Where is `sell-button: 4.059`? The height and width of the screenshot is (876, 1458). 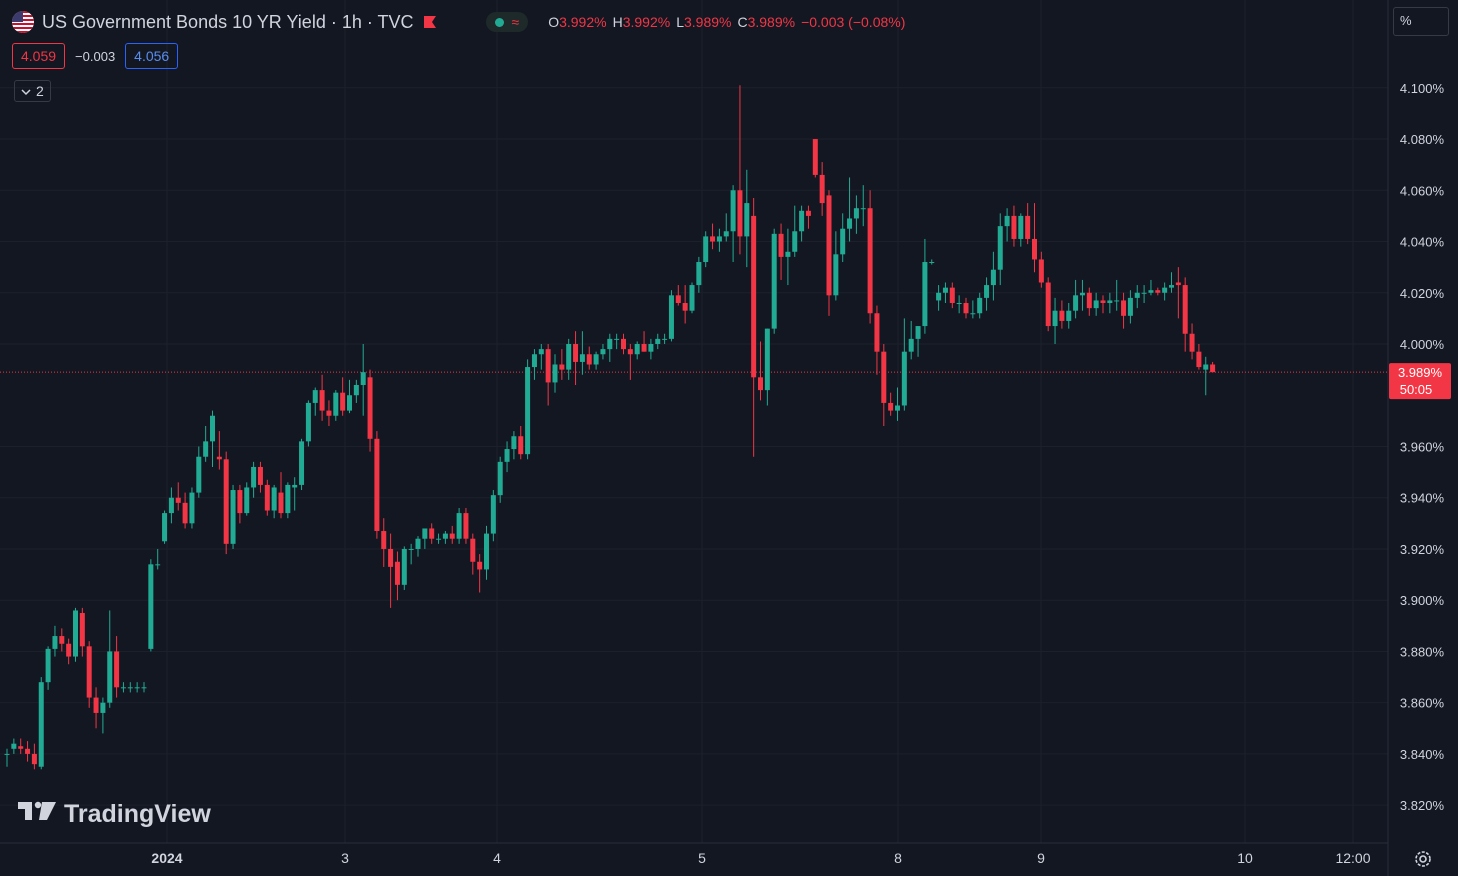
sell-button: 4.059 is located at coordinates (39, 56).